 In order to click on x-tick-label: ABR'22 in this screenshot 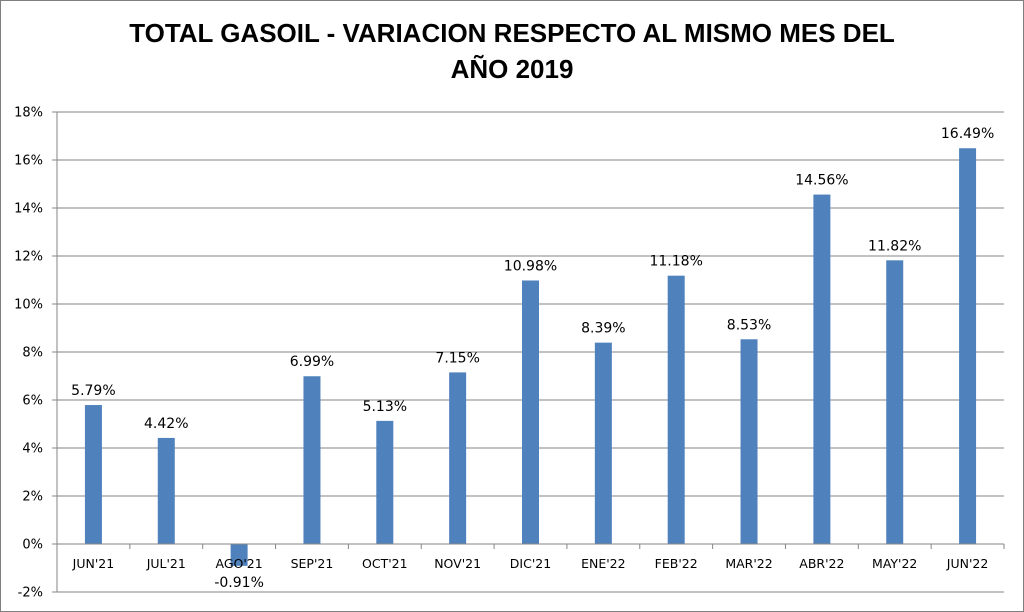, I will do `click(821, 563)`.